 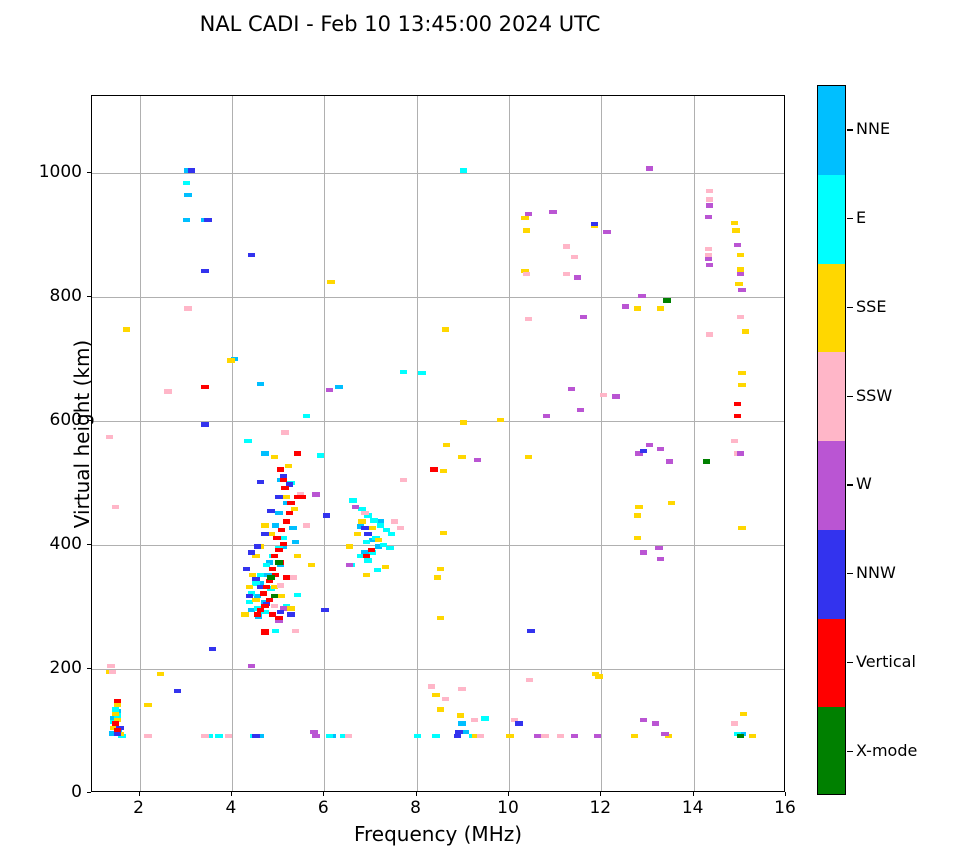 What do you see at coordinates (831, 440) in the screenshot?
I see `azimuth-colorbar` at bounding box center [831, 440].